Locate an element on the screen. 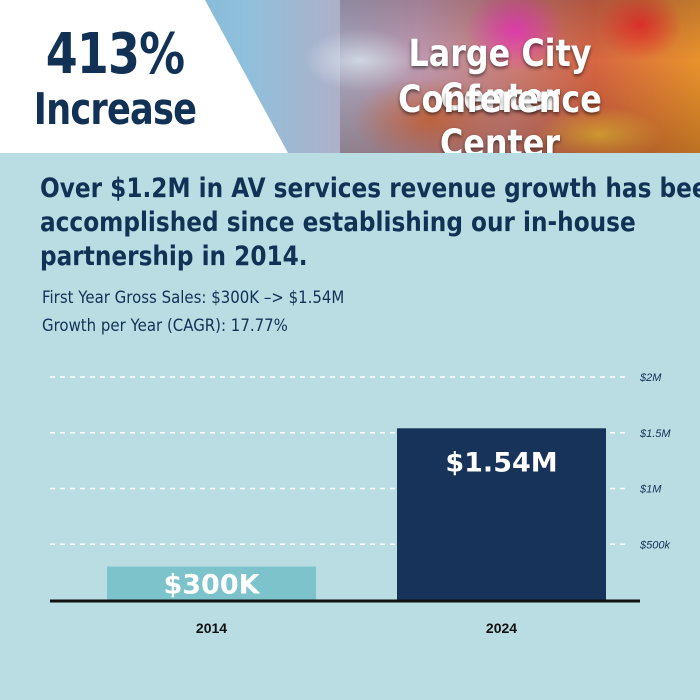 The width and height of the screenshot is (700, 700). venue-photo-overlay is located at coordinates (520, 76).